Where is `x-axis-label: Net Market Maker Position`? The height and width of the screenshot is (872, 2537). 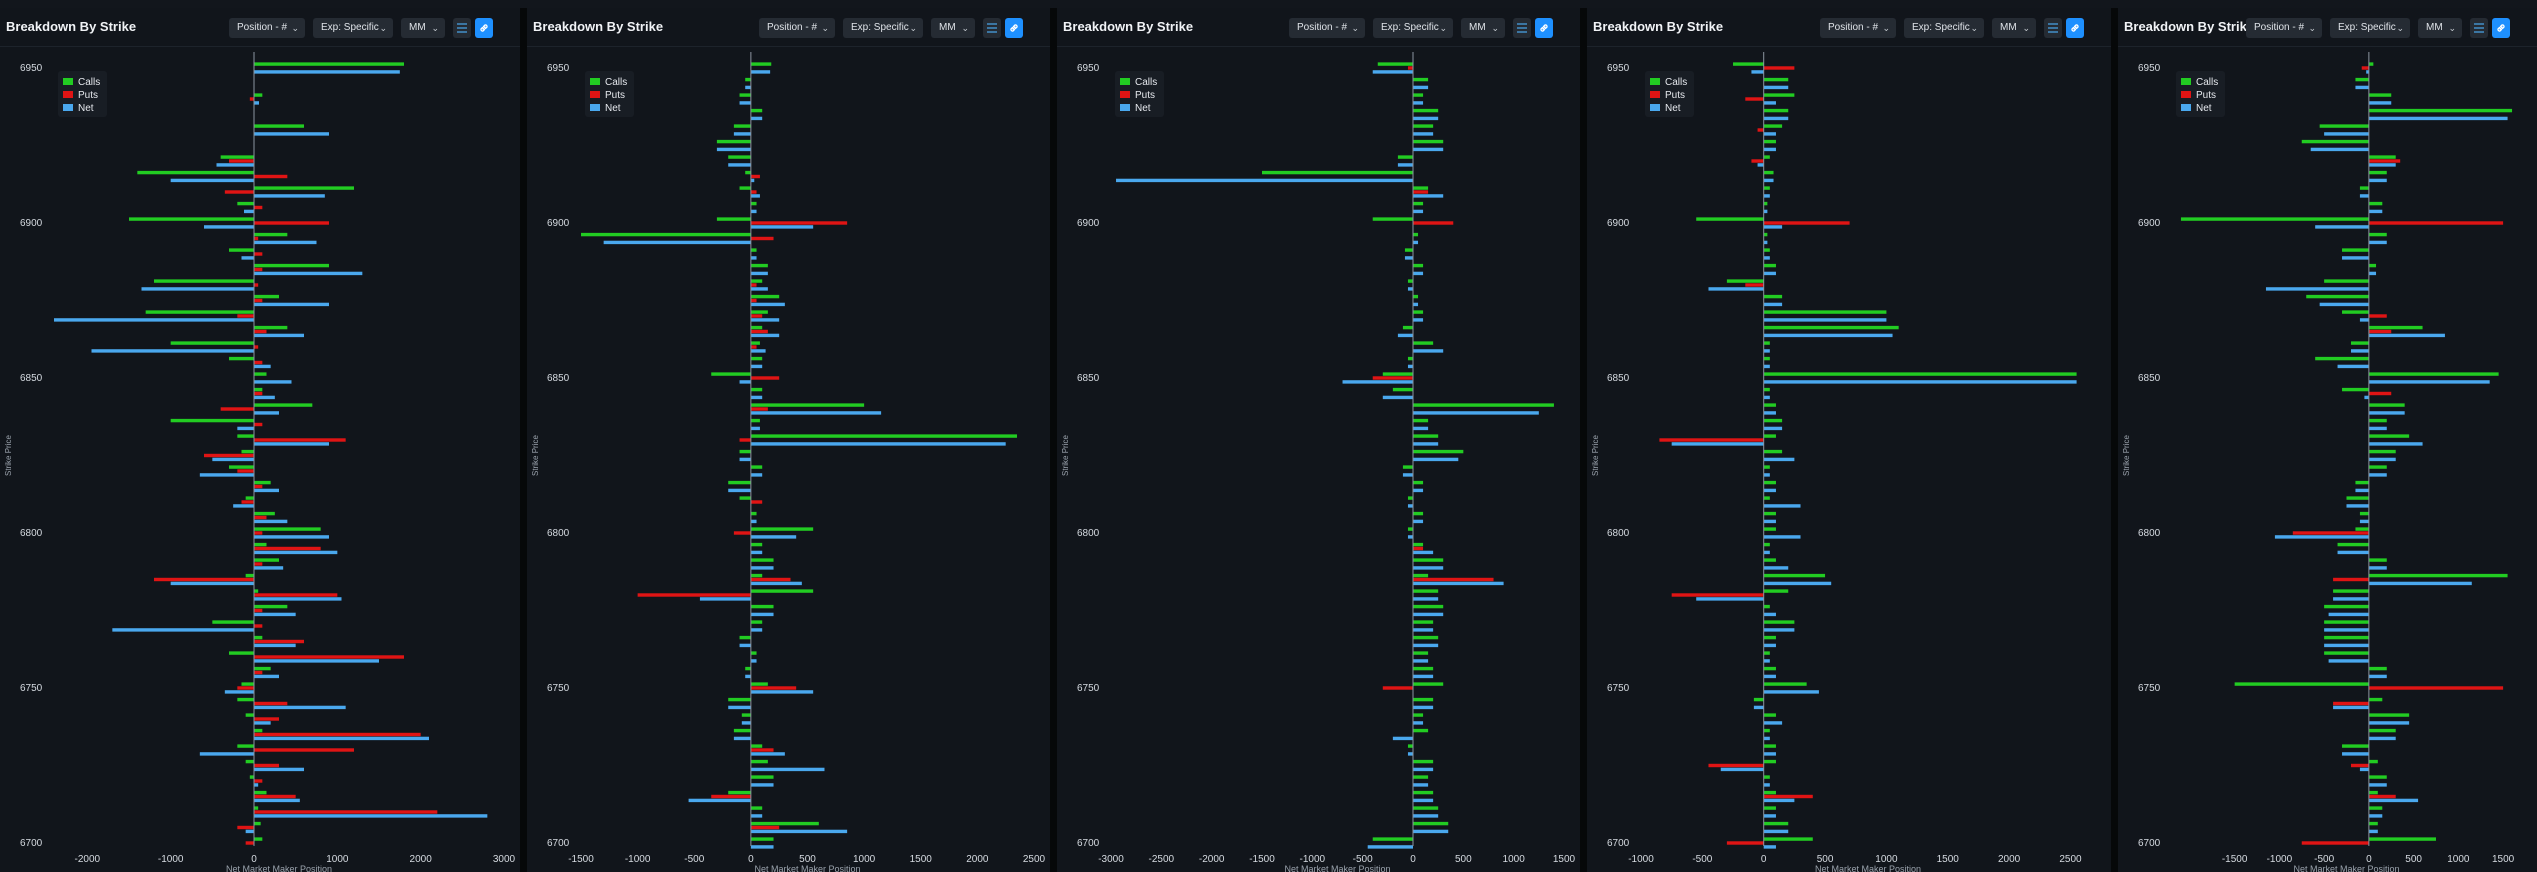 x-axis-label: Net Market Maker Position is located at coordinates (807, 868).